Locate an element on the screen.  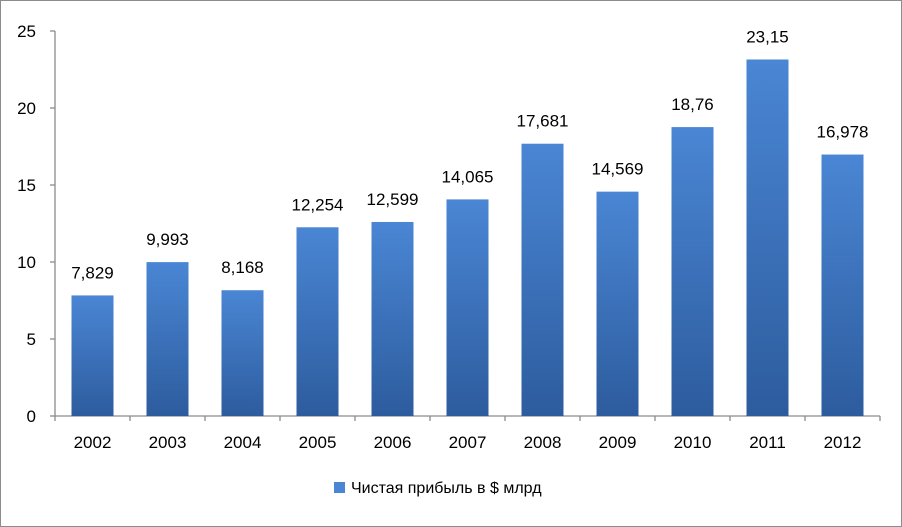
y-tick-label: 20 is located at coordinates (26, 108).